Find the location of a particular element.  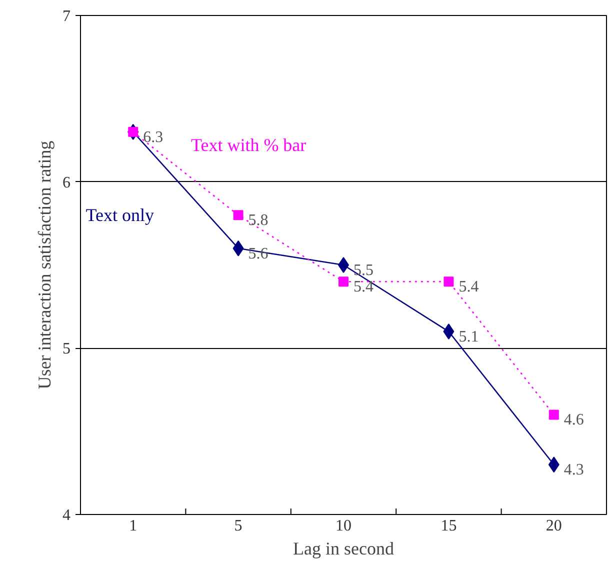

data-label: 5.8 is located at coordinates (258, 221).